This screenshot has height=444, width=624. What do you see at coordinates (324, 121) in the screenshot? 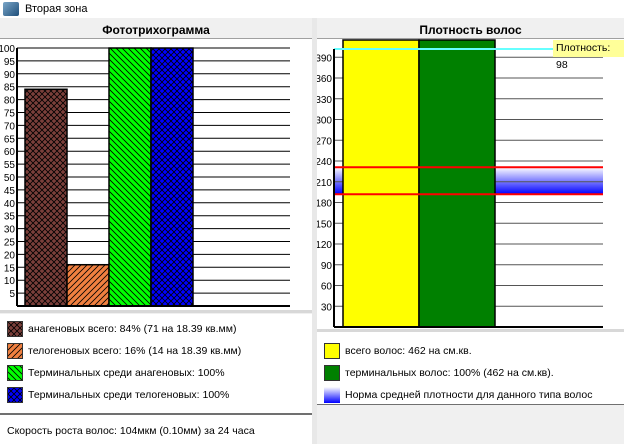
I see `y-tick-label: 300` at bounding box center [324, 121].